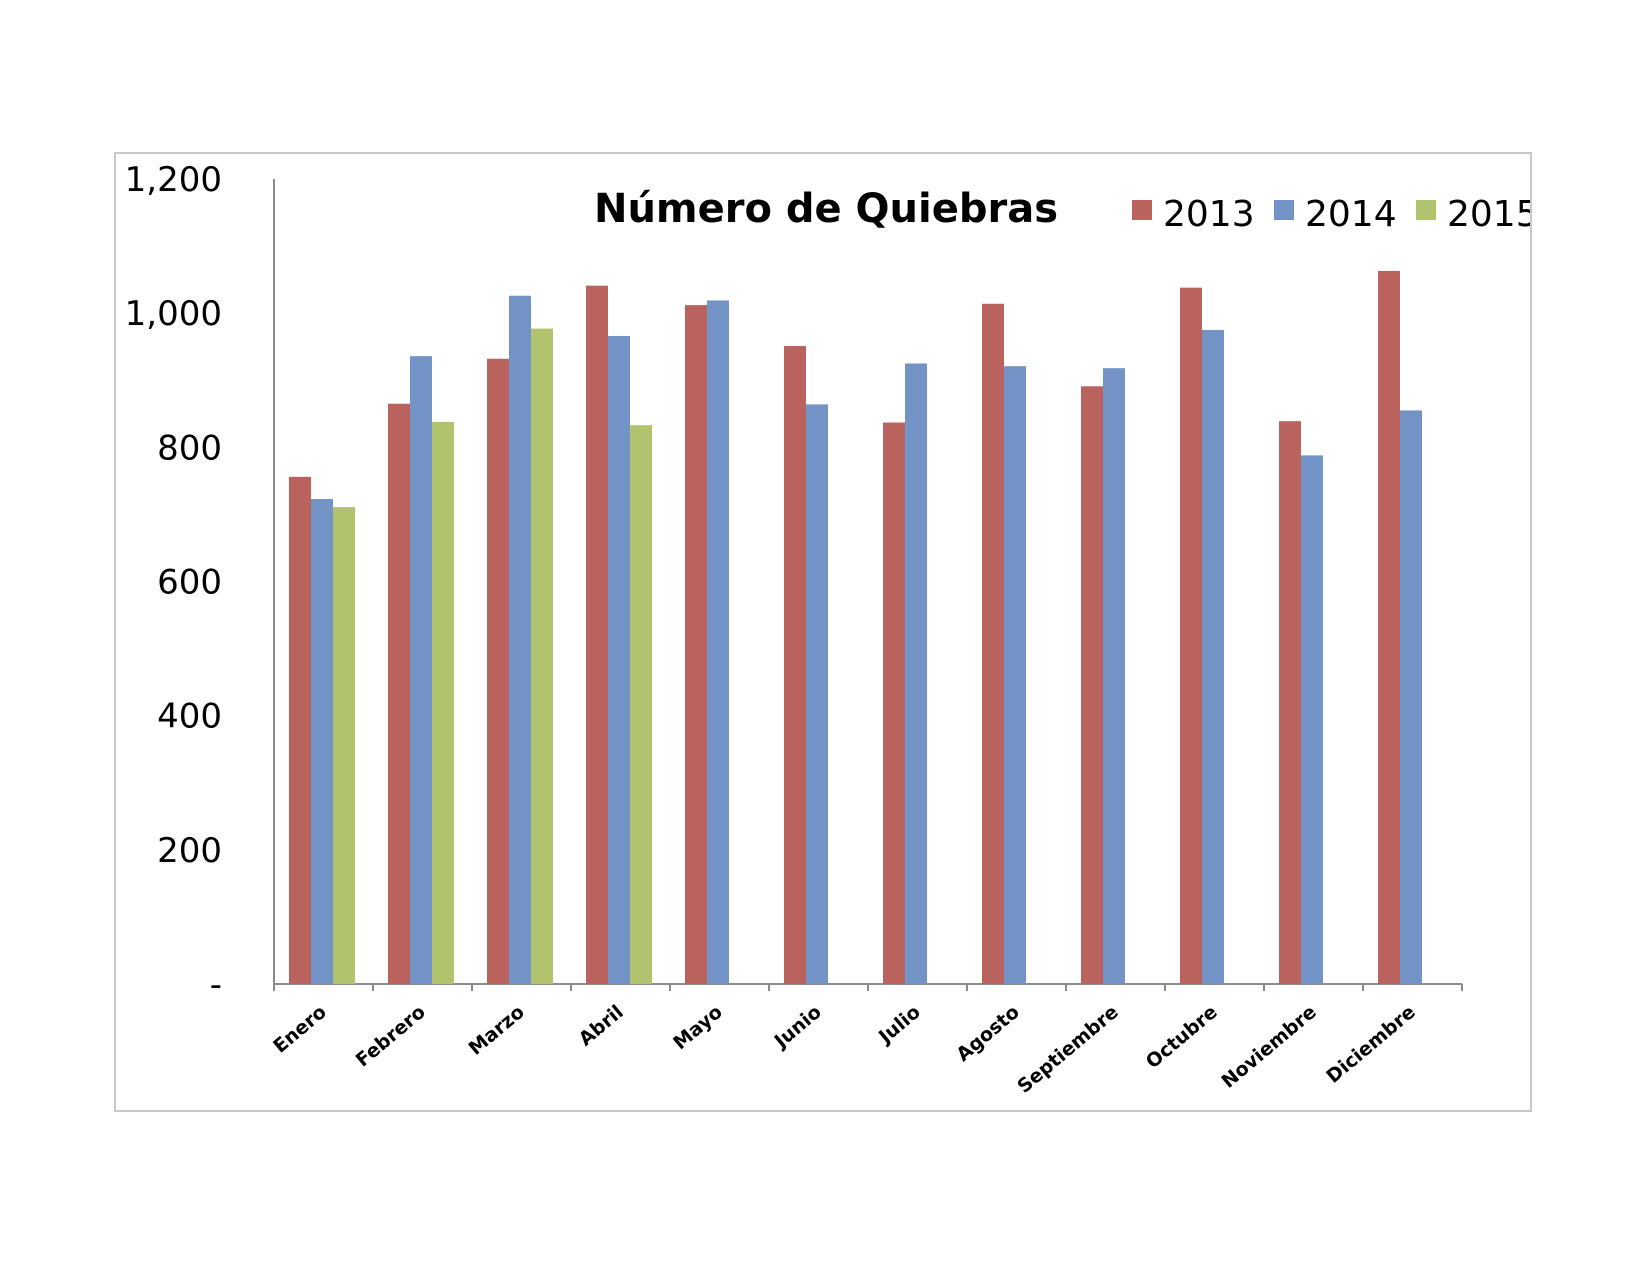  What do you see at coordinates (216, 985) in the screenshot?
I see `y-tick-label: -` at bounding box center [216, 985].